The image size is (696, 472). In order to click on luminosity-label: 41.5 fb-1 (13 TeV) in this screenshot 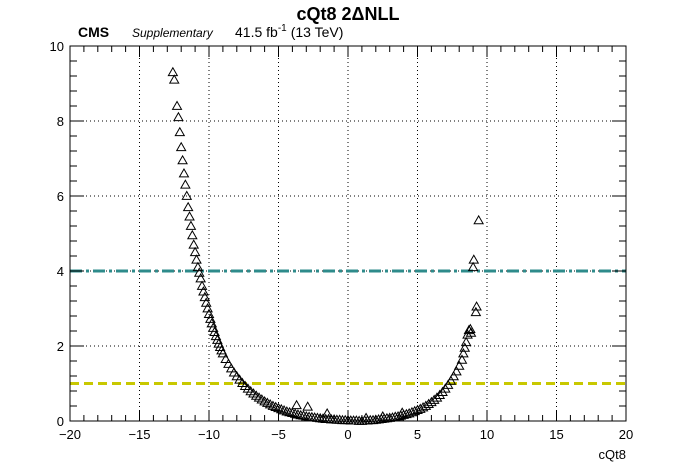, I will do `click(289, 31)`.